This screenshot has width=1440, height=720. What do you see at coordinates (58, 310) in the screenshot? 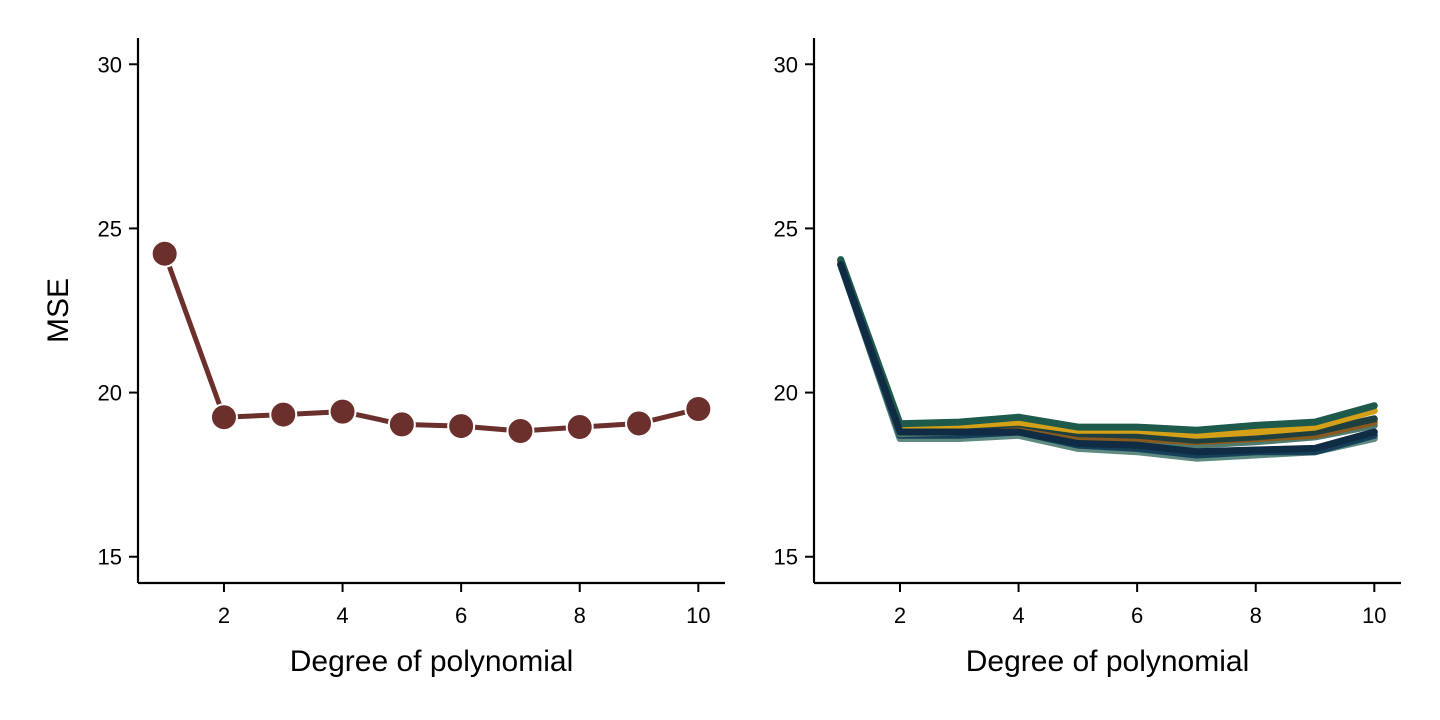
I see `y-axis-title: MSE` at bounding box center [58, 310].